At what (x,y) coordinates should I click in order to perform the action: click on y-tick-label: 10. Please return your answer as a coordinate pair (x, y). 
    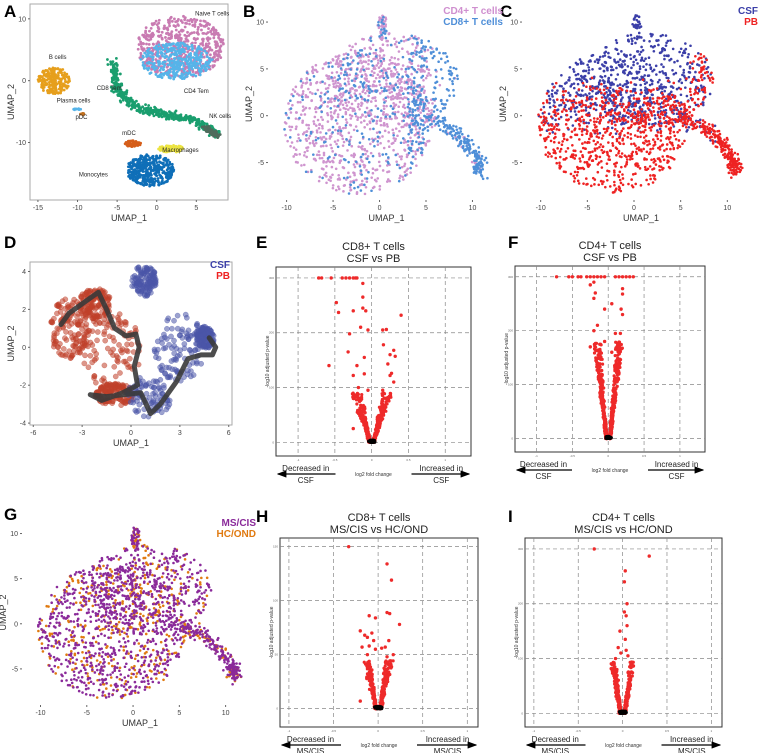
    Looking at the image, I should click on (260, 23).